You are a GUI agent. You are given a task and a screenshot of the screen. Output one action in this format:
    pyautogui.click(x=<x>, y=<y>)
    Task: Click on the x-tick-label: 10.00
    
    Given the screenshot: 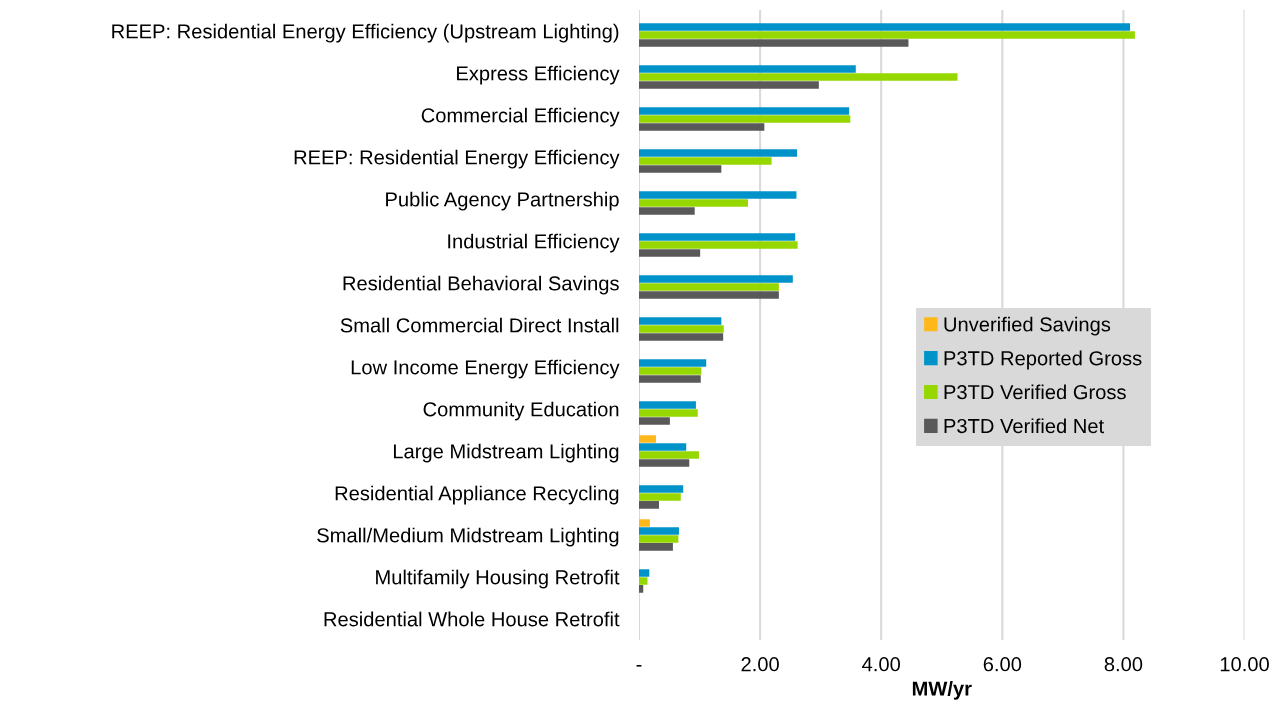 What is the action you would take?
    pyautogui.click(x=1244, y=664)
    